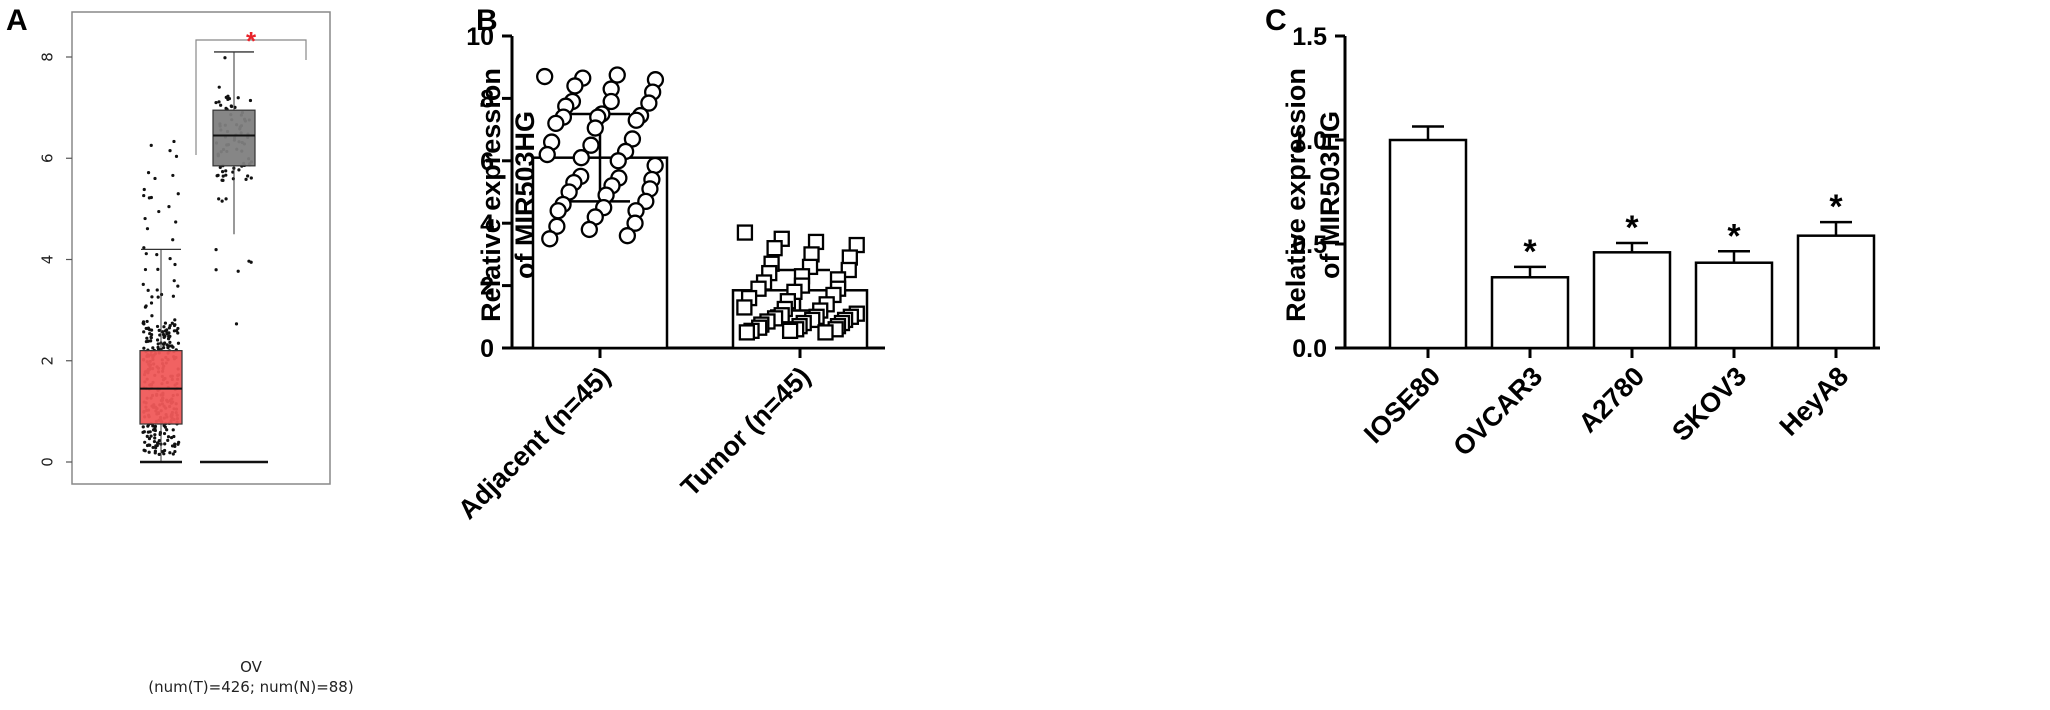  What do you see at coordinates (745, 431) in the screenshot?
I see `x-category-label: Tumor (n=45)` at bounding box center [745, 431].